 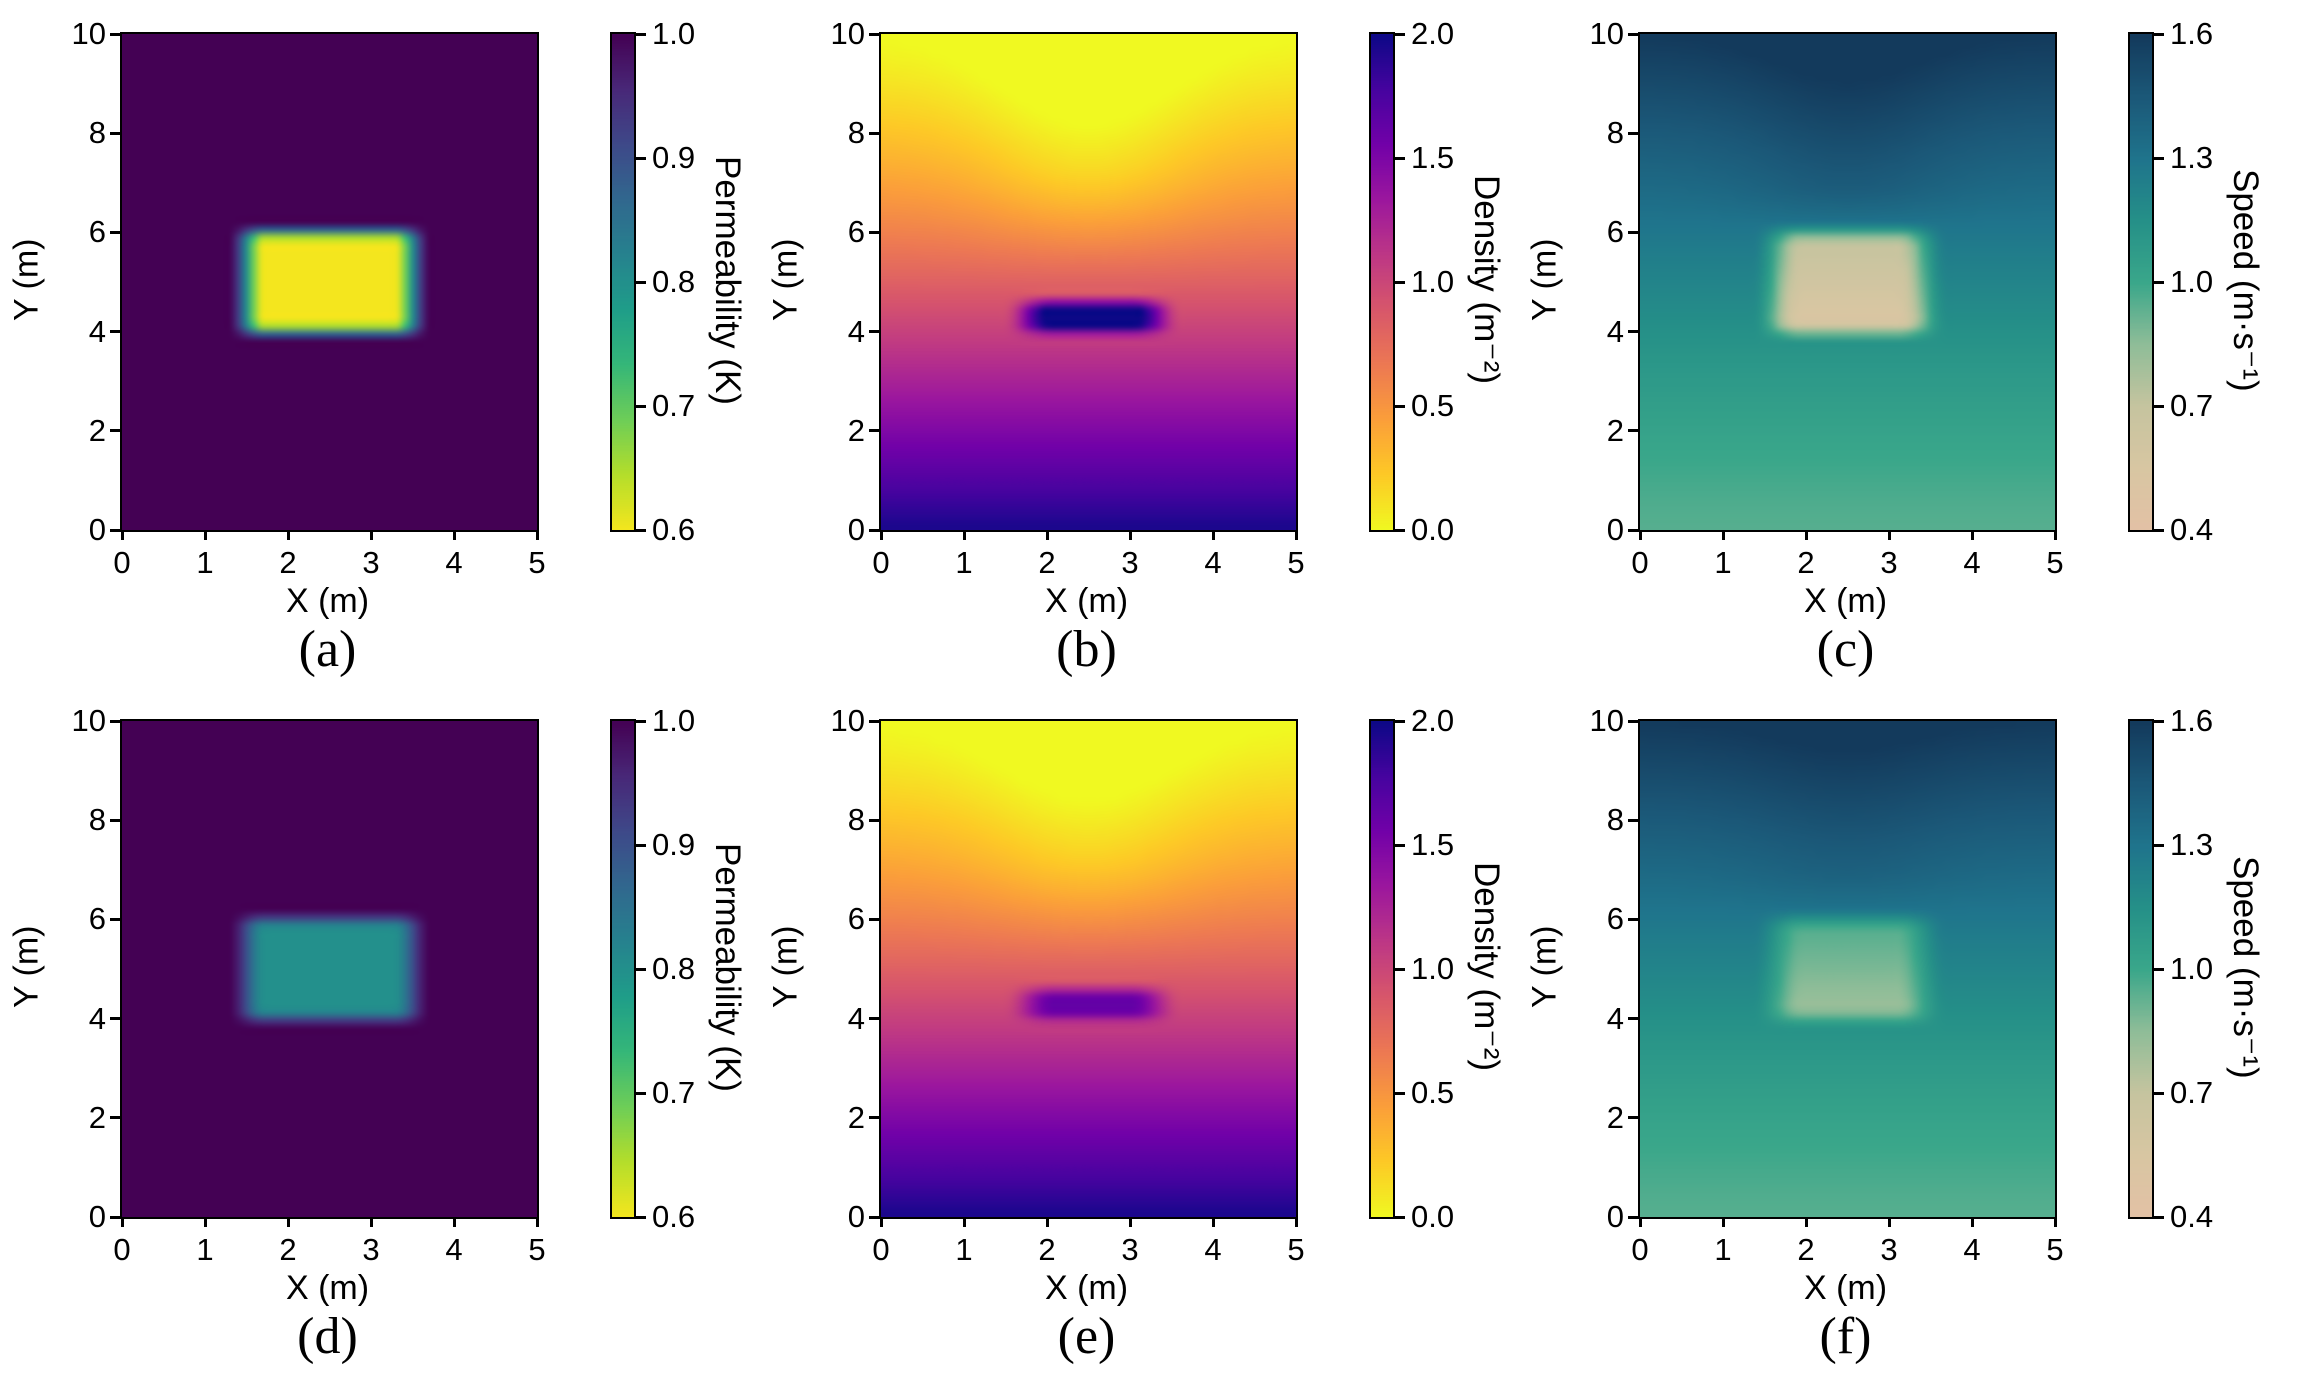 I want to click on colorbar-label: Permeability (K), so click(x=727, y=967).